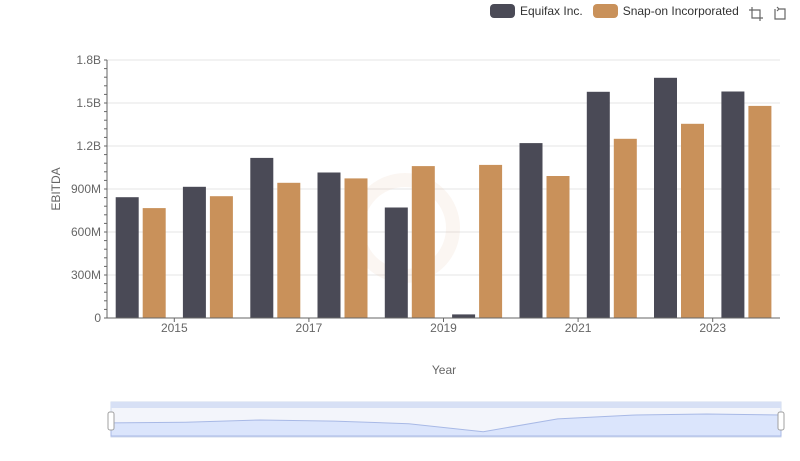  I want to click on legend-swatch-equifax, so click(502, 11).